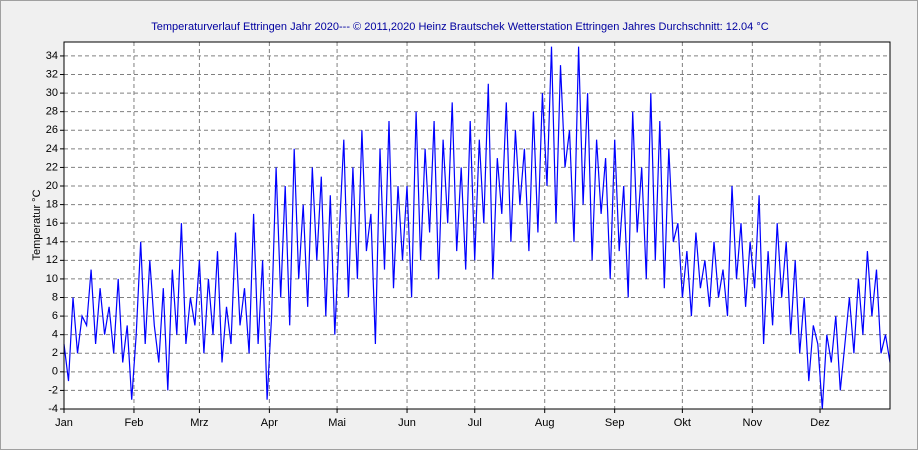 The width and height of the screenshot is (918, 450). What do you see at coordinates (615, 423) in the screenshot?
I see `x-tick-label: Sep` at bounding box center [615, 423].